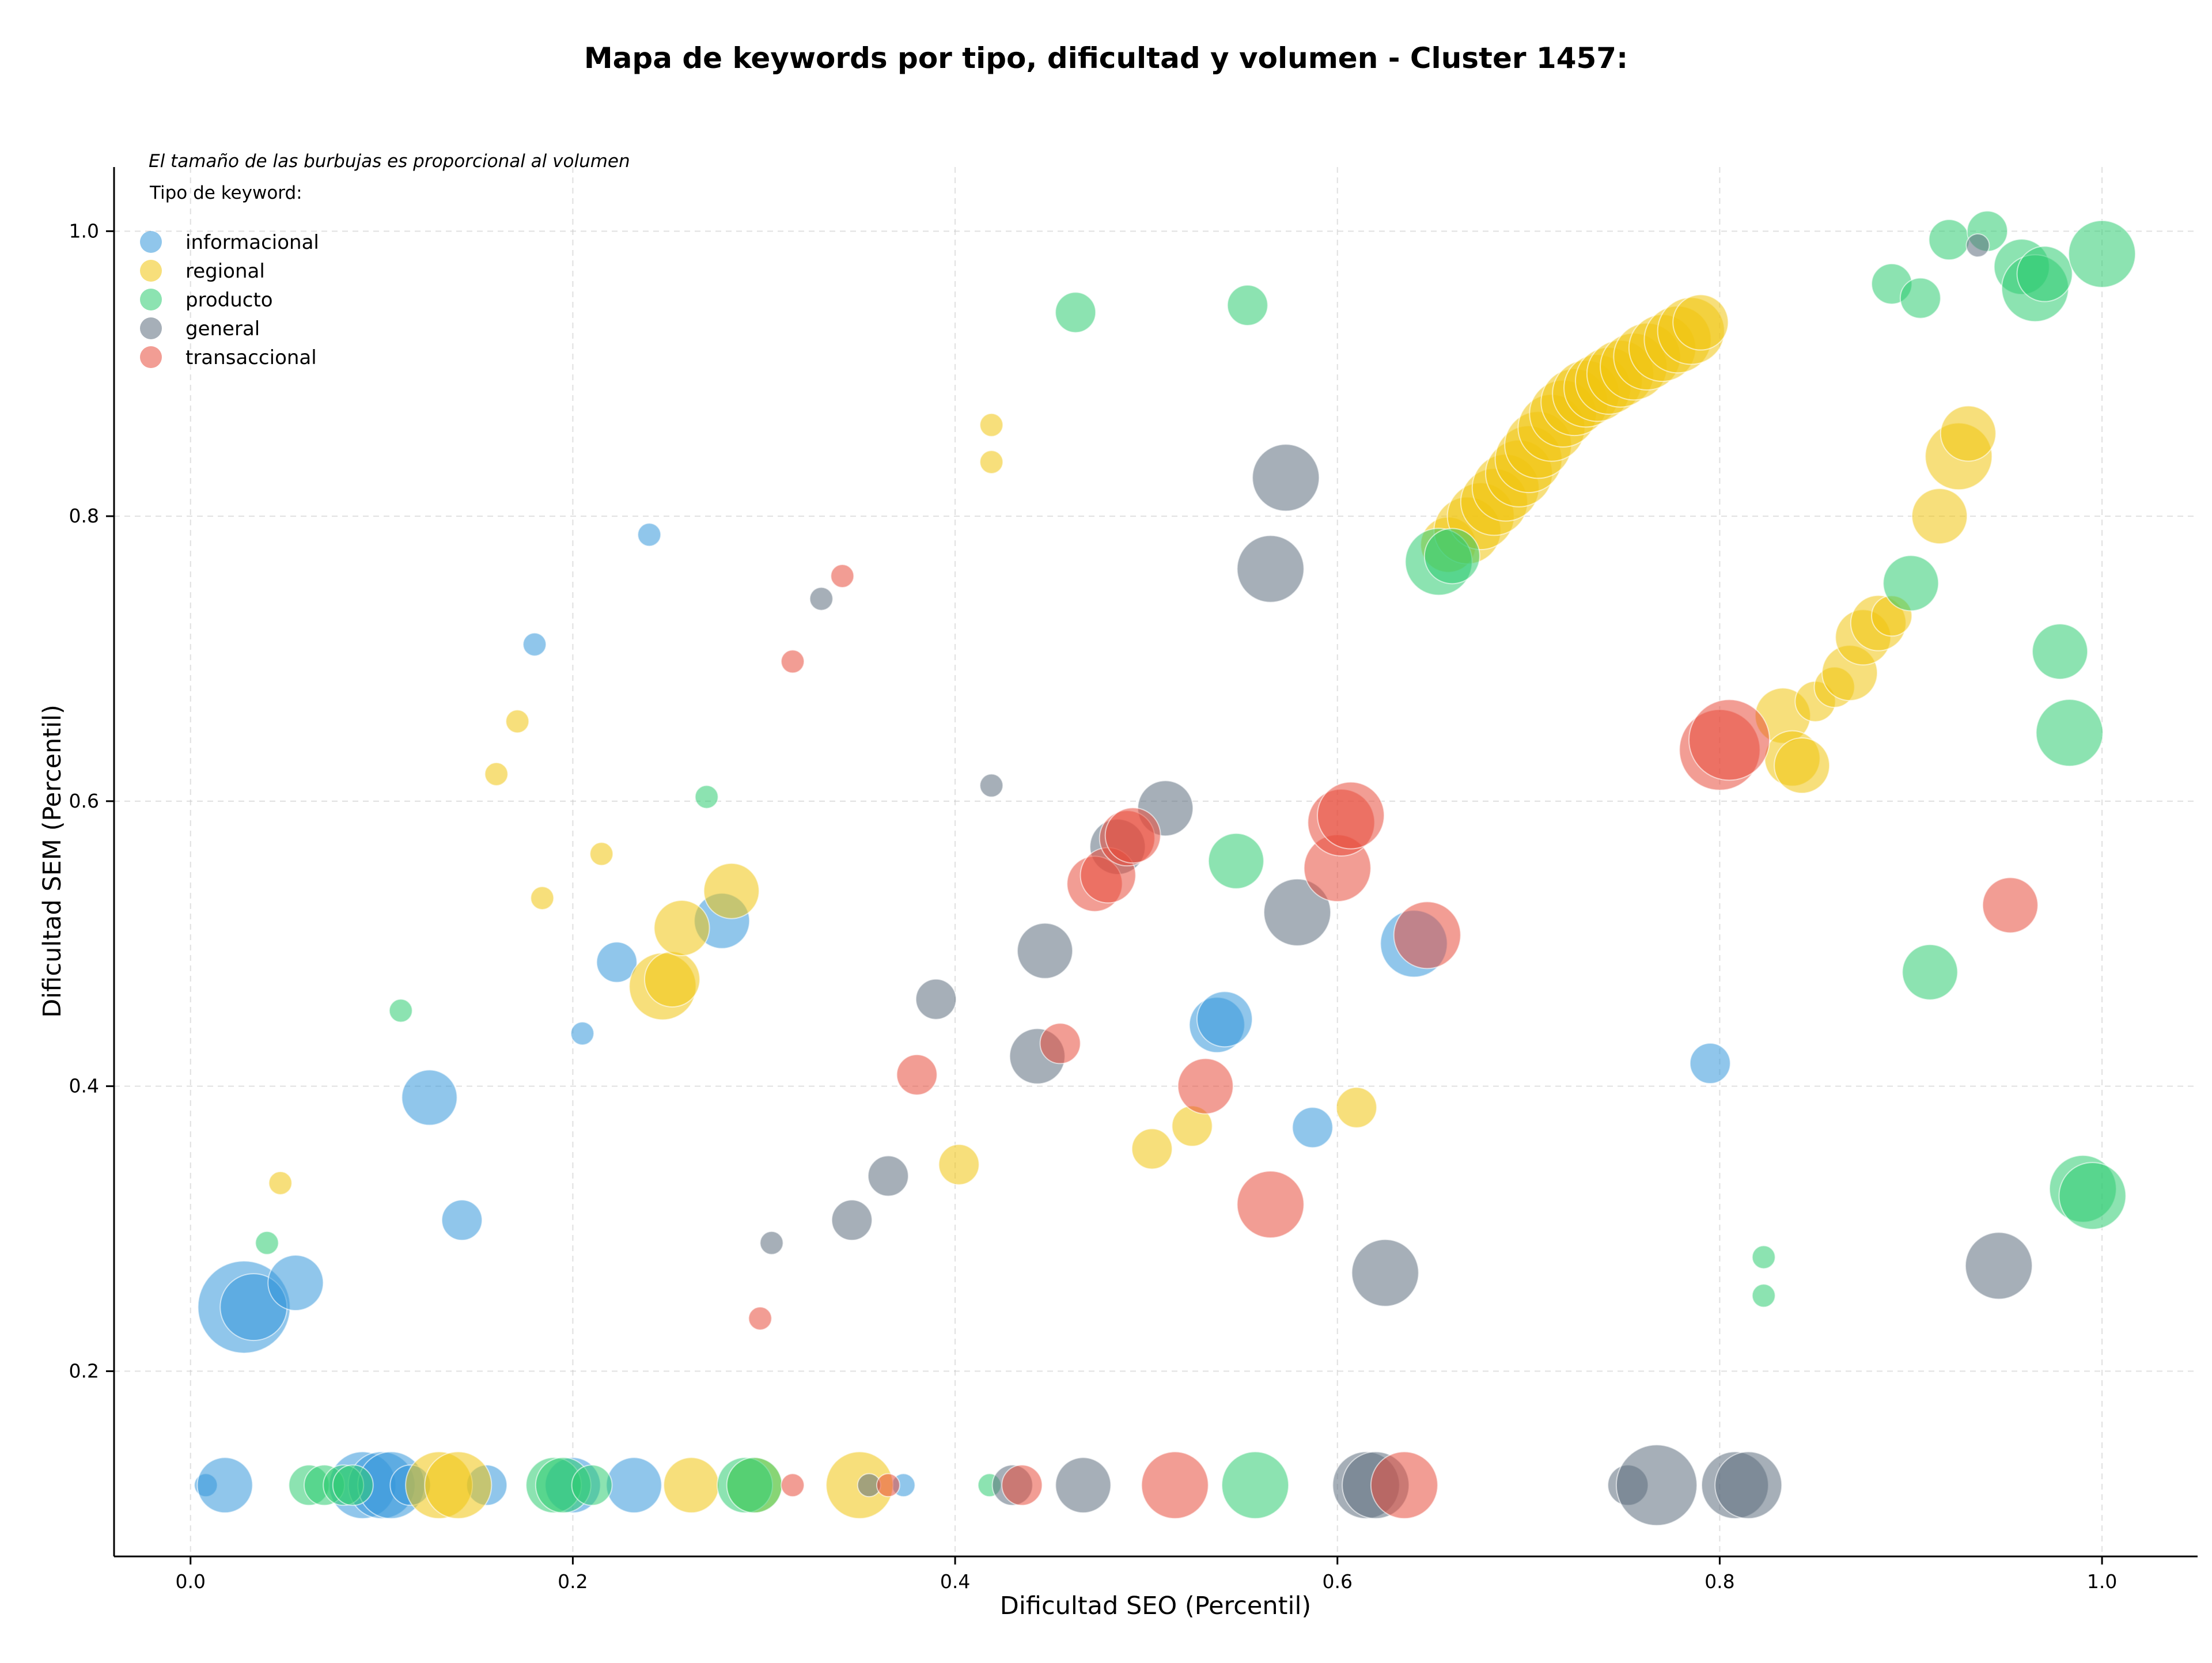 The image size is (2212, 1663). Describe the element at coordinates (225, 271) in the screenshot. I see `legend-label-regional: regional` at that location.